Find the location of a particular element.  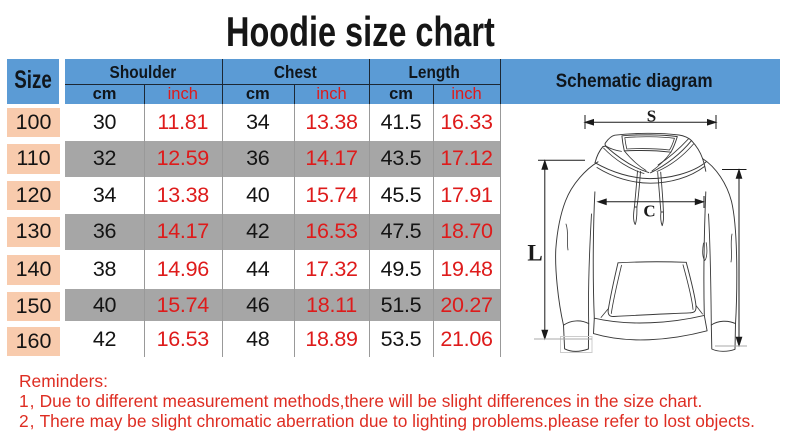

svg-text: L is located at coordinates (534, 253).